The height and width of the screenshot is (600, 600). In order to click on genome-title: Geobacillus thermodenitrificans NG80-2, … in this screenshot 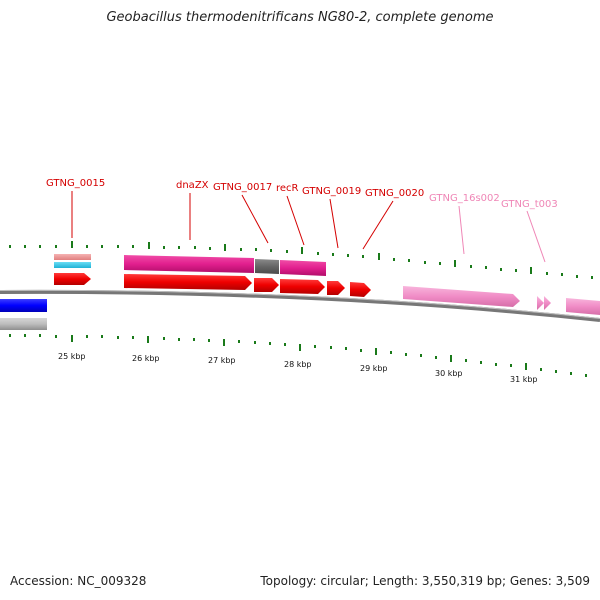, I will do `click(300, 17)`.